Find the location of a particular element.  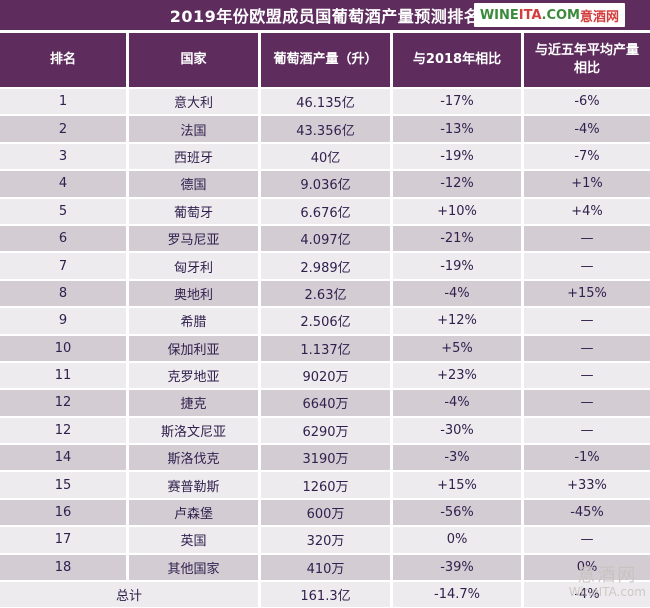

rank-cell: 12 is located at coordinates (63, 430).